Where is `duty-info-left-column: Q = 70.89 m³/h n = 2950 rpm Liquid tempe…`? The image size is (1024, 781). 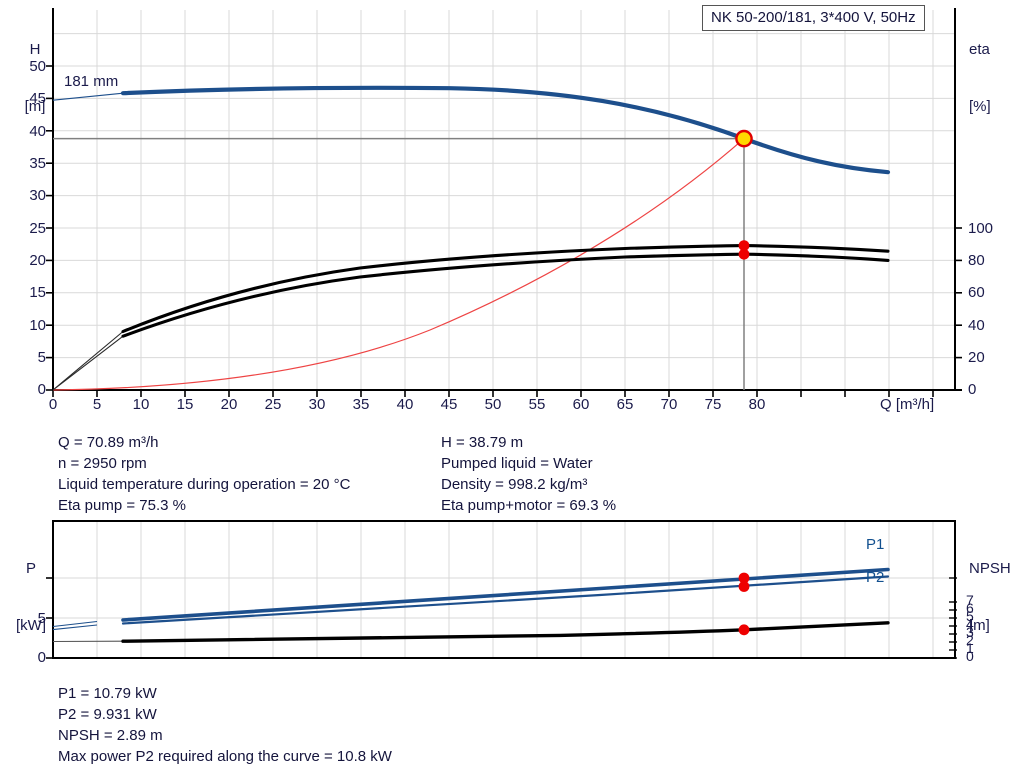 duty-info-left-column: Q = 70.89 m³/h n = 2950 rpm Liquid tempe… is located at coordinates (204, 474).